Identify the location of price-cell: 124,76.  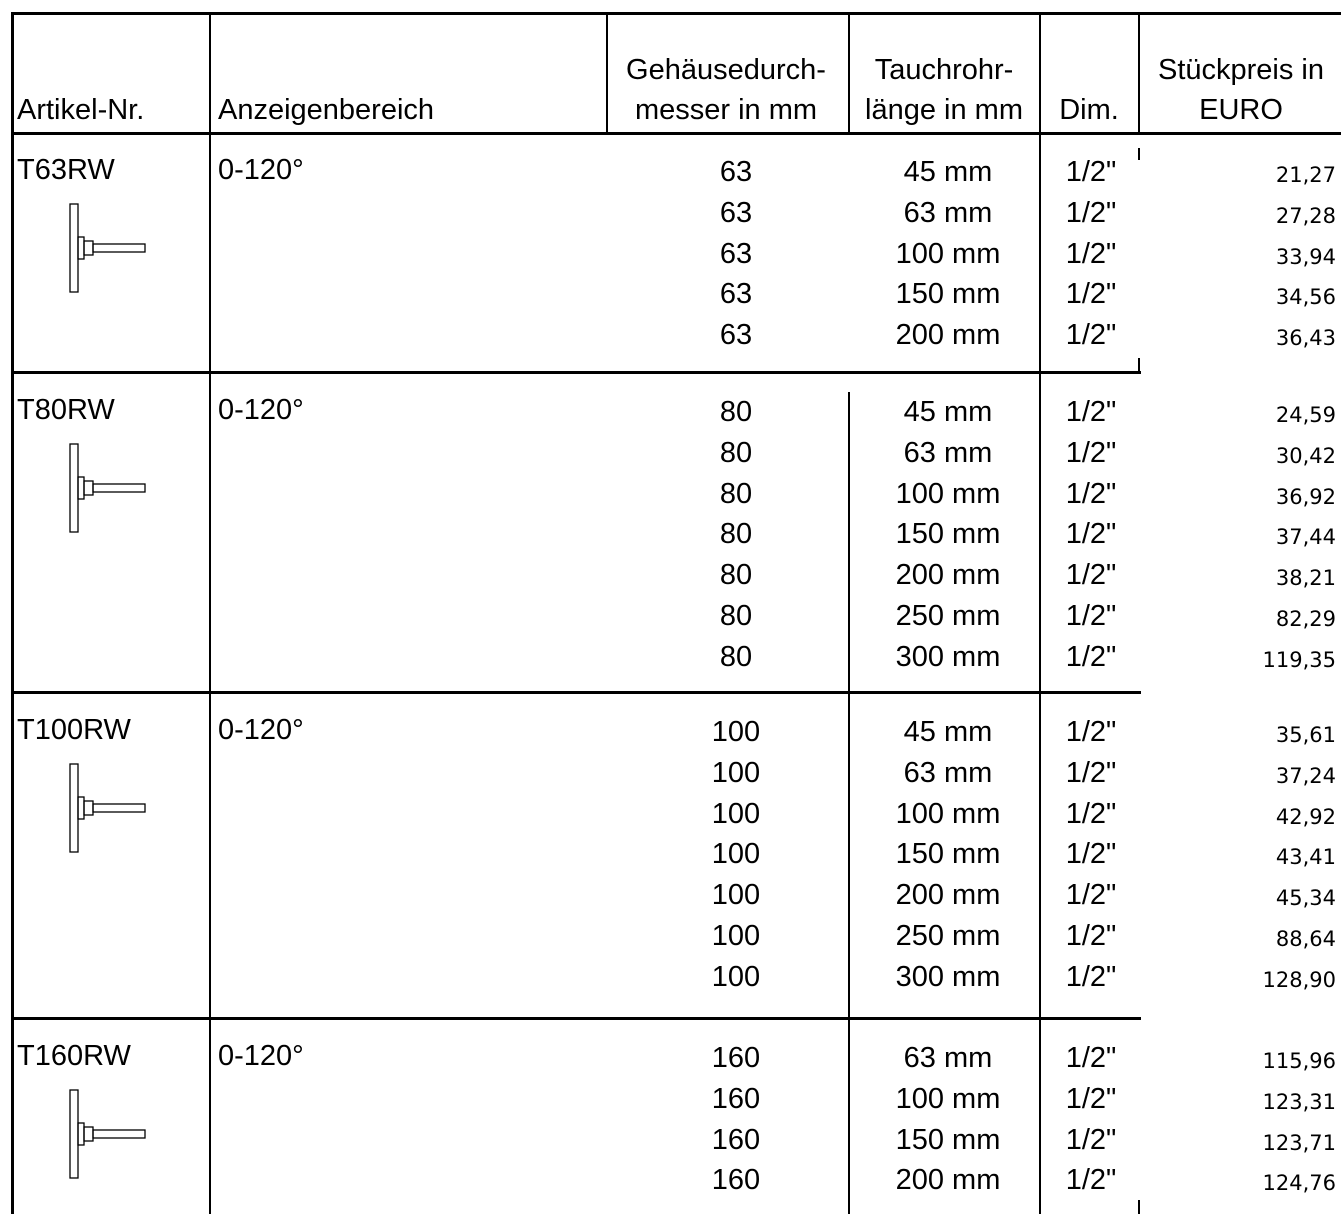
(1299, 1183).